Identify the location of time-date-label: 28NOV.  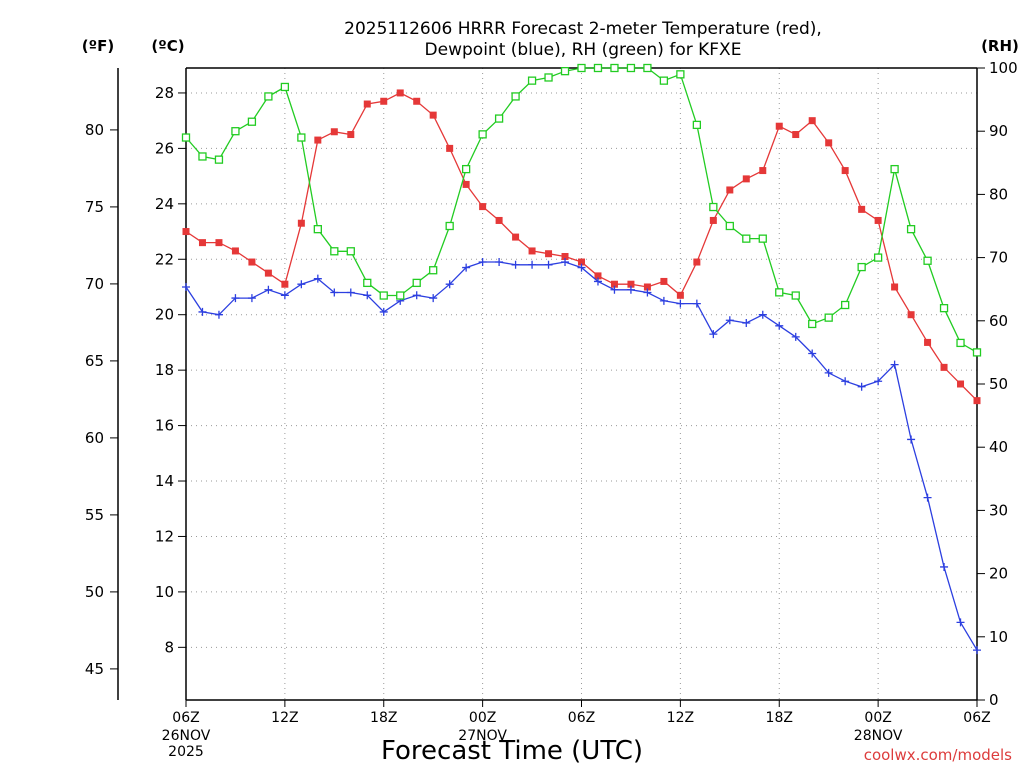
(878, 736).